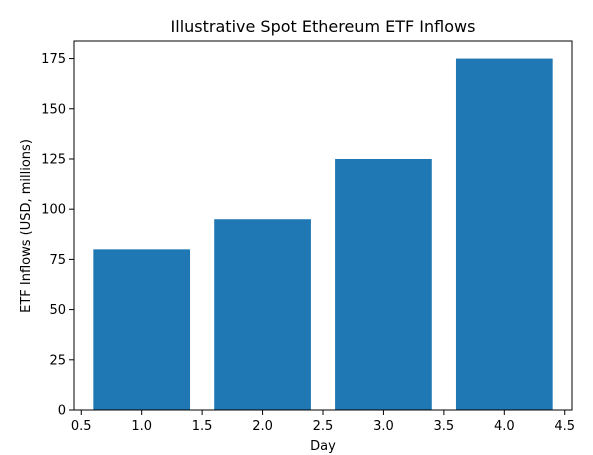 Image resolution: width=593 pixels, height=455 pixels. I want to click on x-tick-label: 1.0, so click(141, 426).